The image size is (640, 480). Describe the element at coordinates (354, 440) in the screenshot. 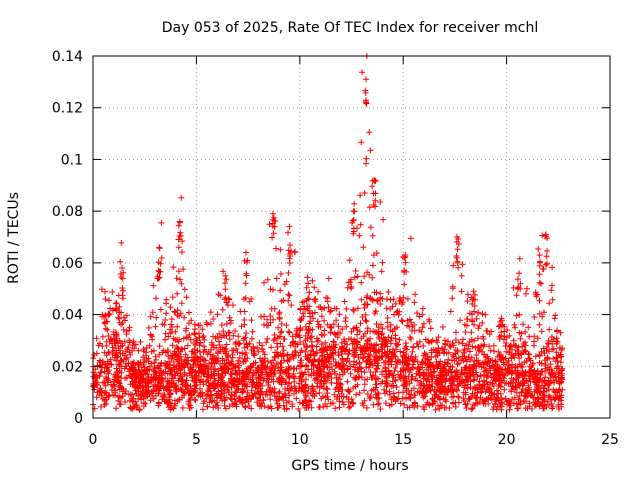

I see `x-tick-labels: 0 5 10 15 20 25` at that location.